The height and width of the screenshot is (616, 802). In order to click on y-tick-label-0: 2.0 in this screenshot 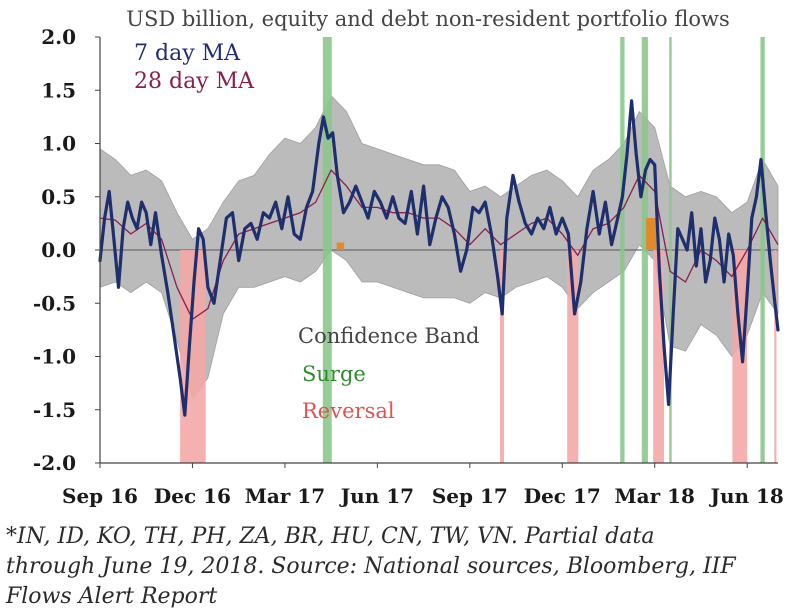, I will do `click(58, 37)`.